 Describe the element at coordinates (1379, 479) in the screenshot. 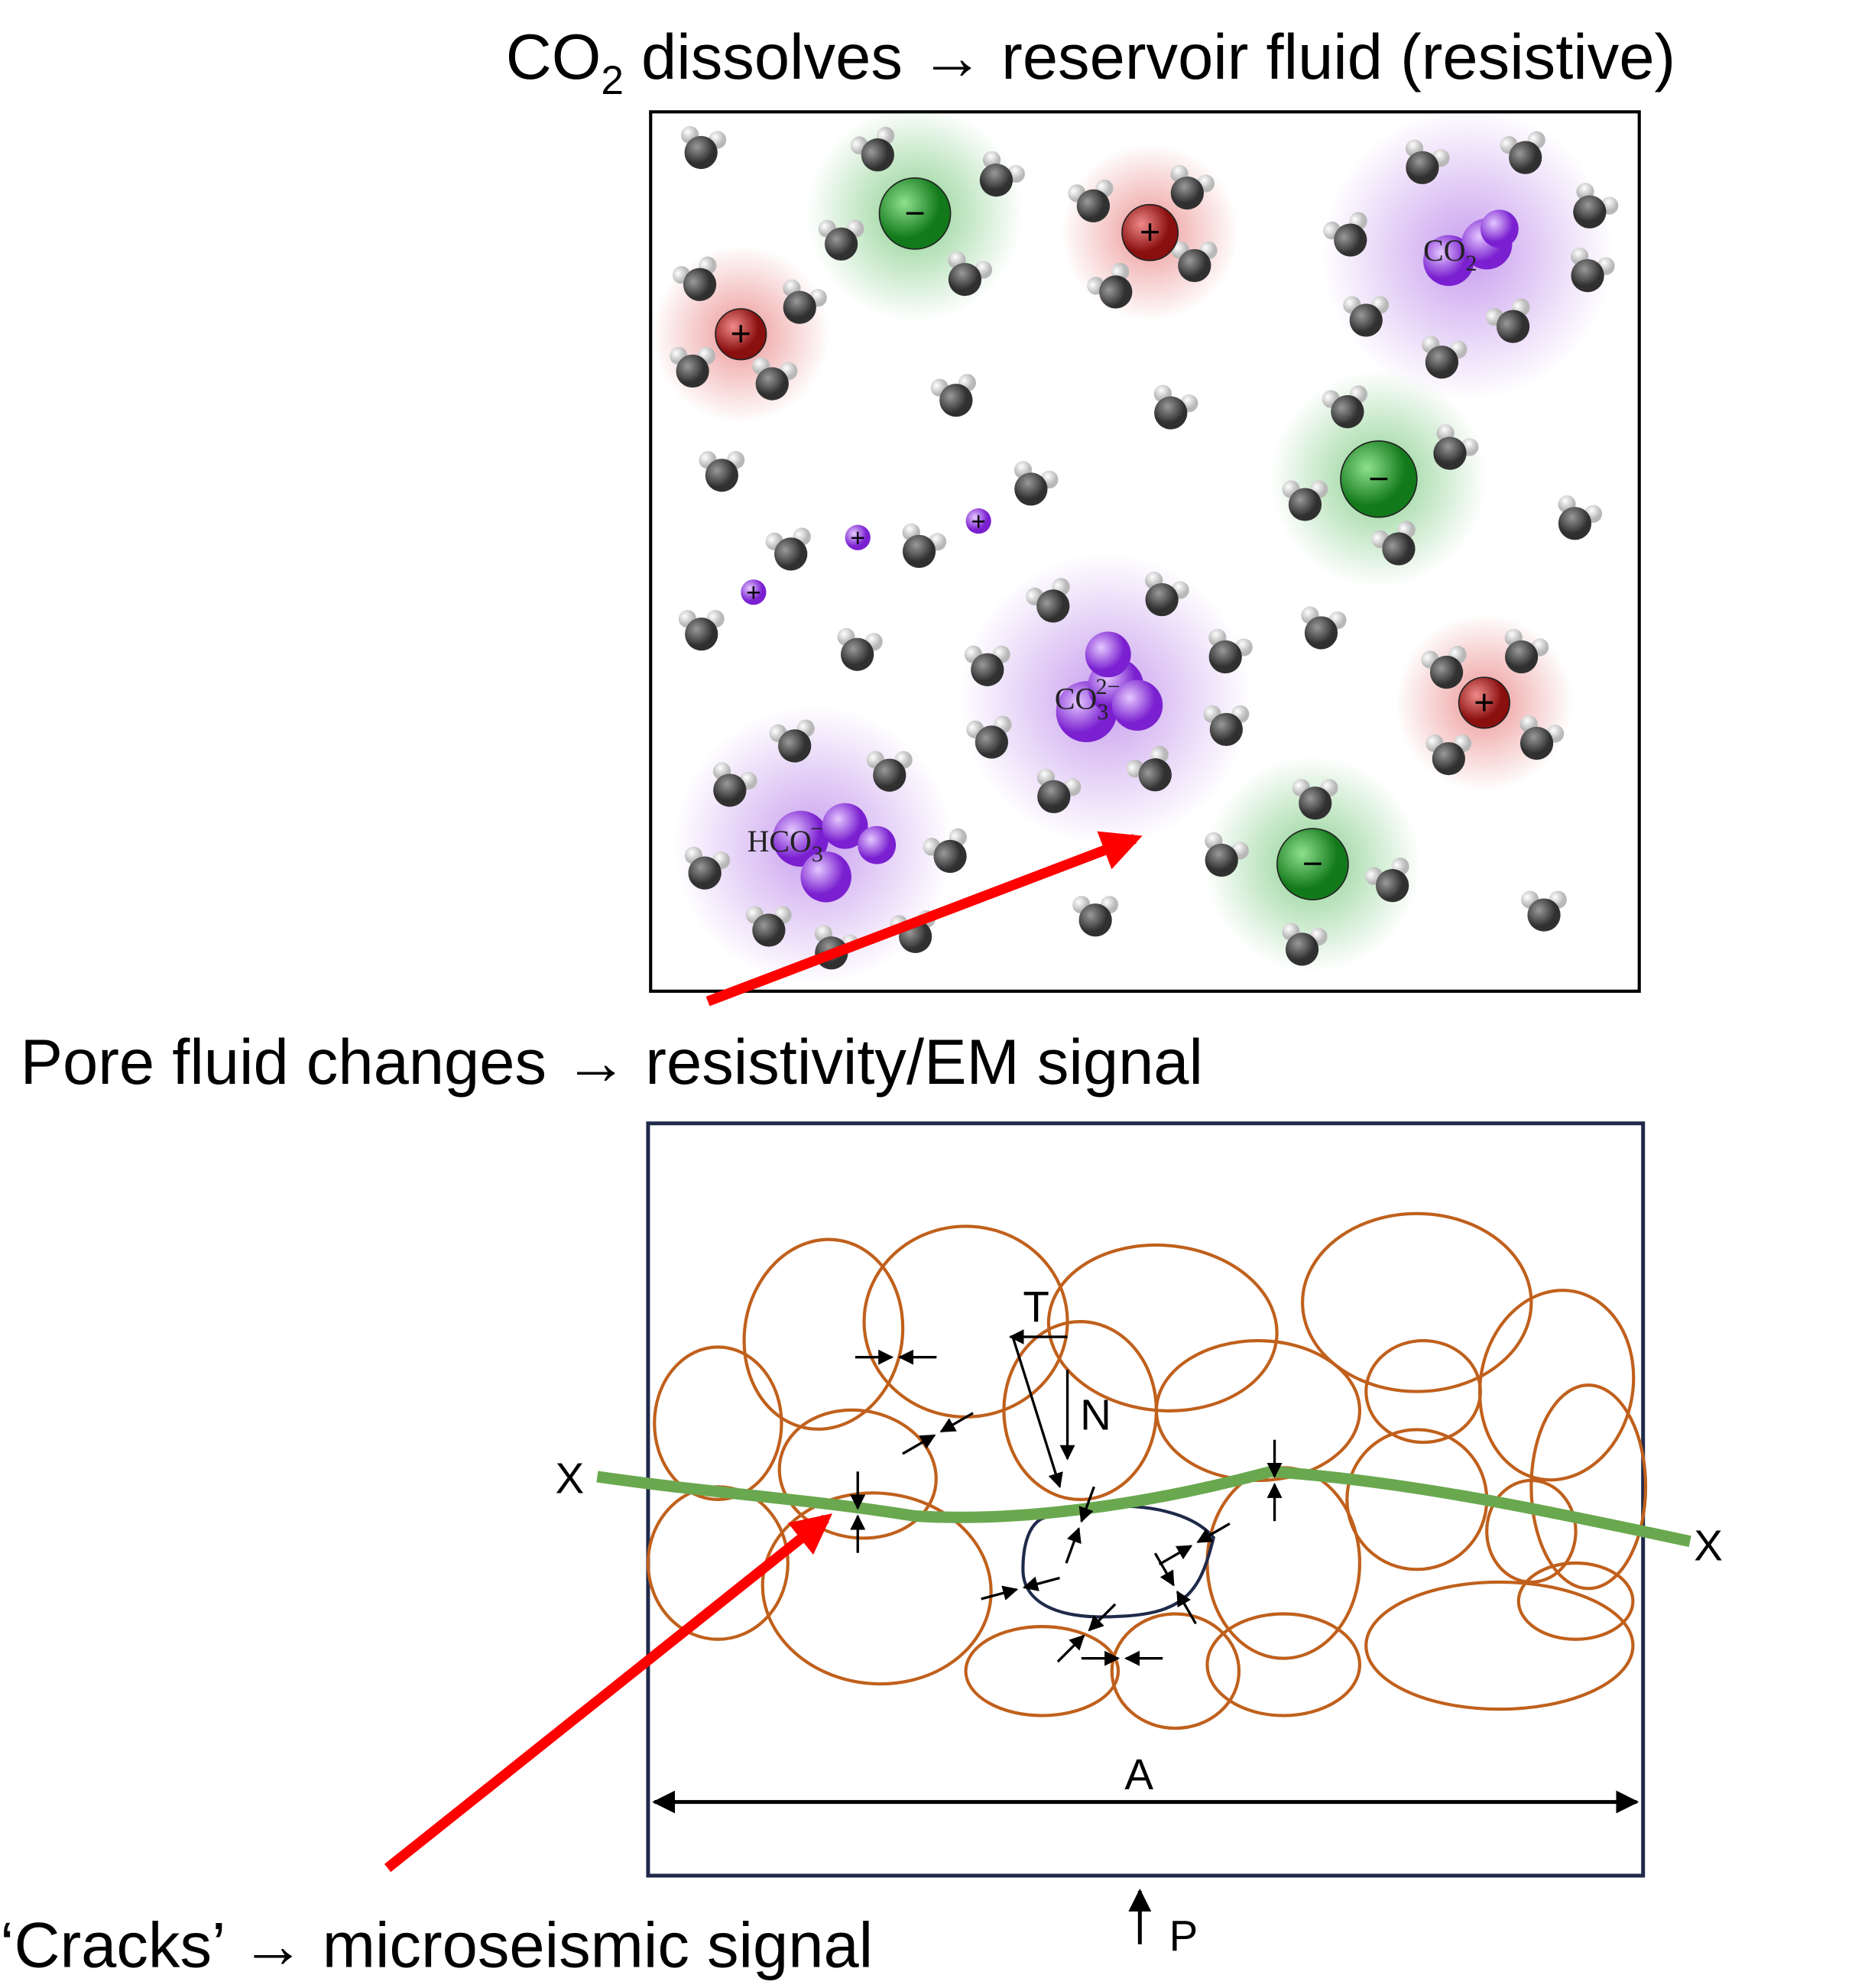

I see `ion-charge: −` at that location.